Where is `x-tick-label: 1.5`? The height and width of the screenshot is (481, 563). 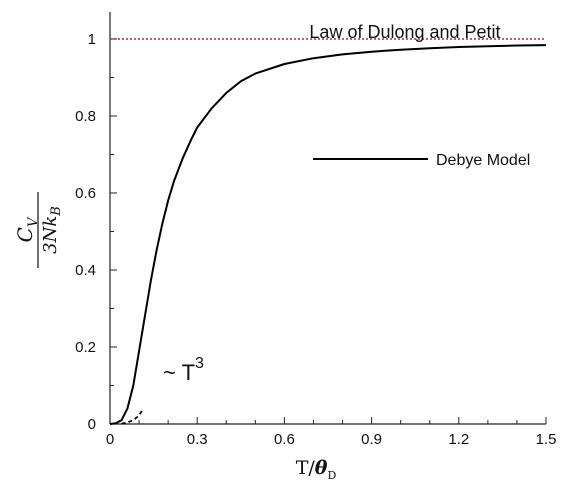
x-tick-label: 1.5 is located at coordinates (546, 439).